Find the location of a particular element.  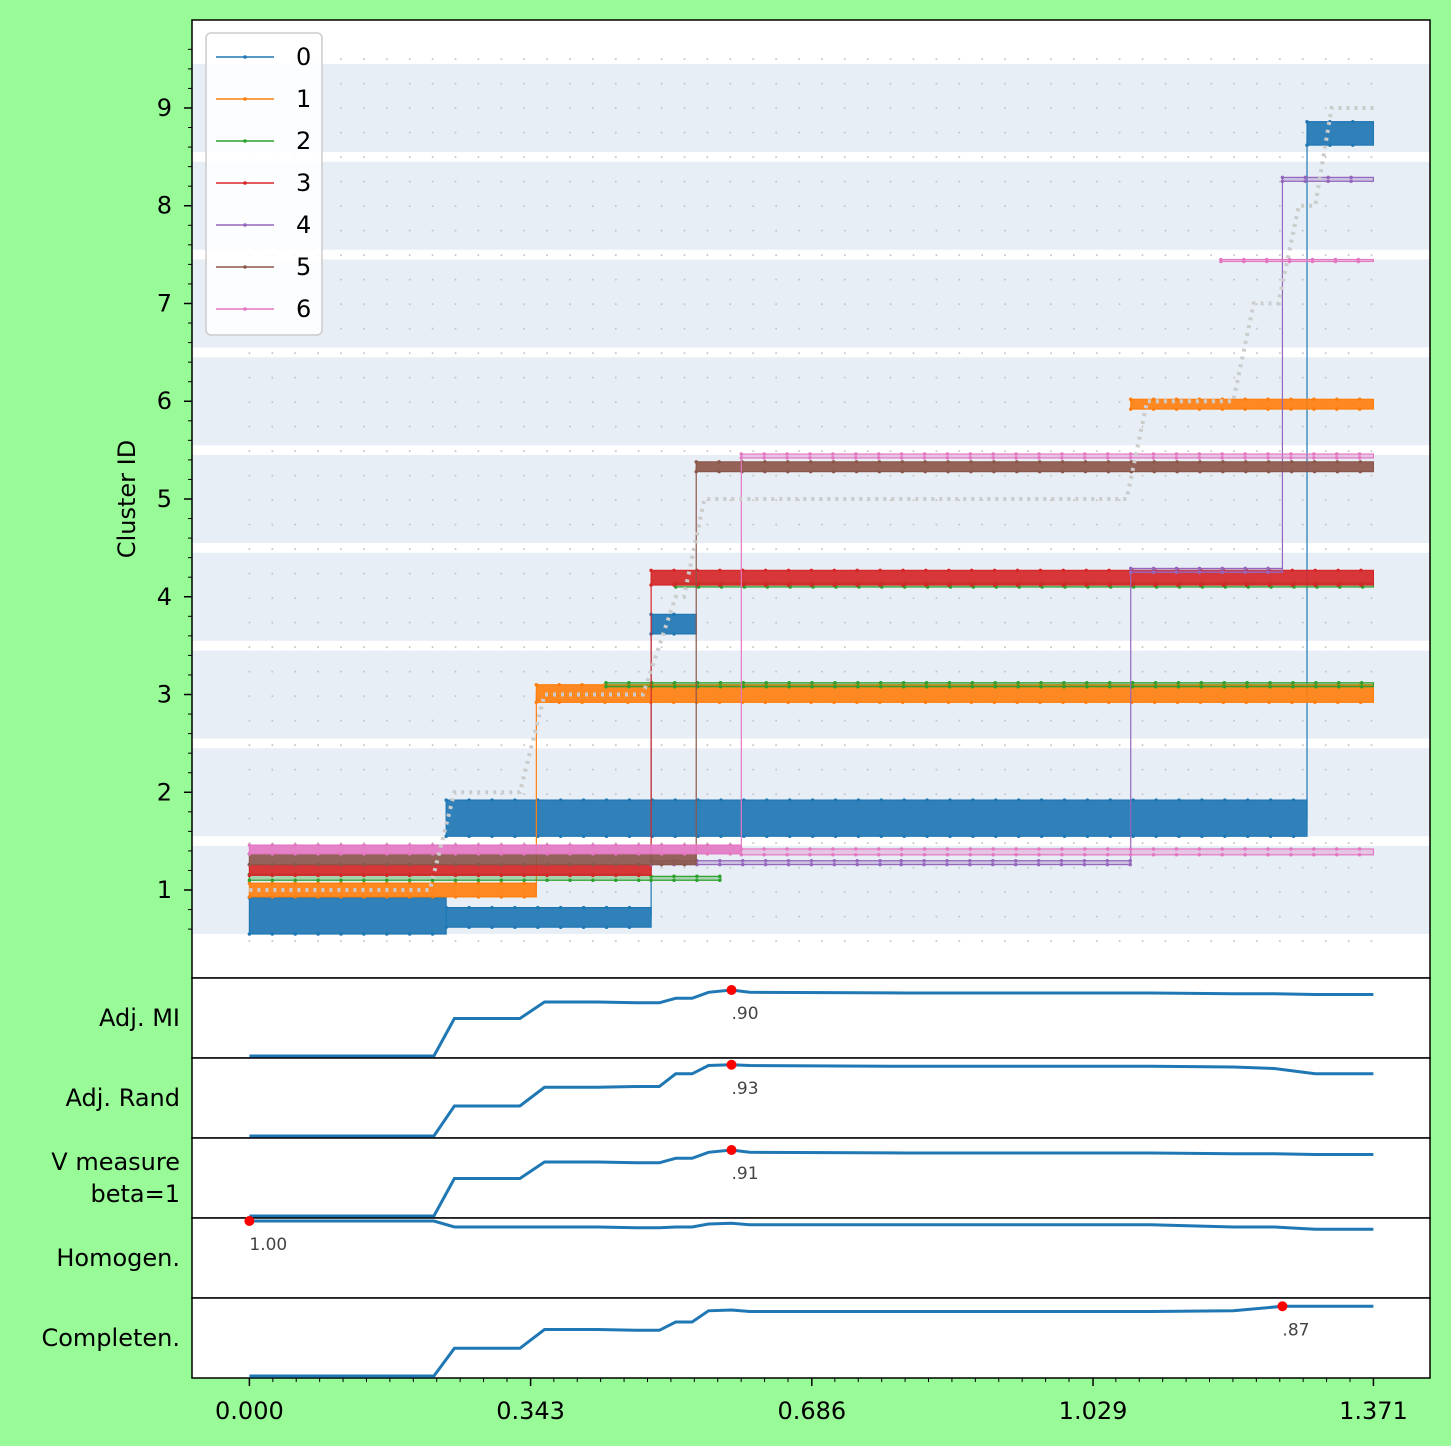

metric-label-line: Homogen. is located at coordinates (118, 1258).